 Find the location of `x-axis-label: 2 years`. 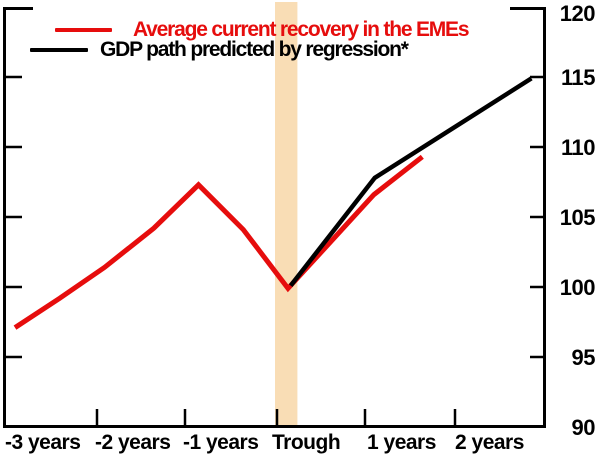

x-axis-label: 2 years is located at coordinates (489, 442).